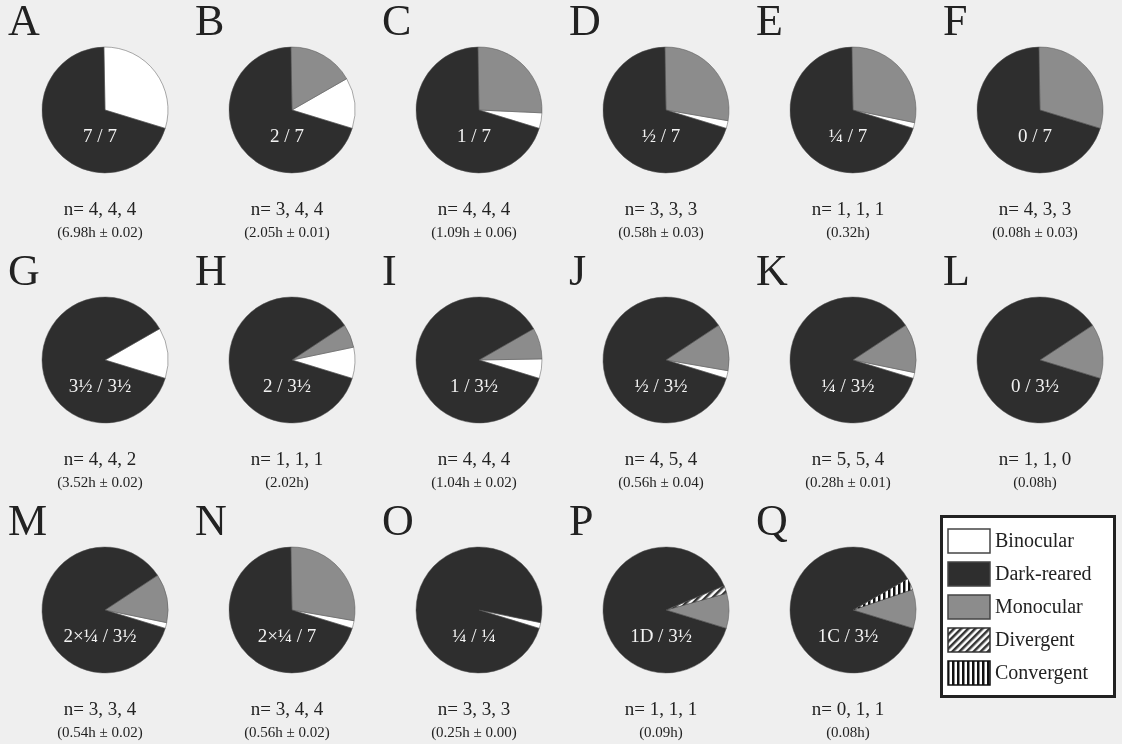  Describe the element at coordinates (287, 482) in the screenshot. I see `text: (2.02h)` at that location.